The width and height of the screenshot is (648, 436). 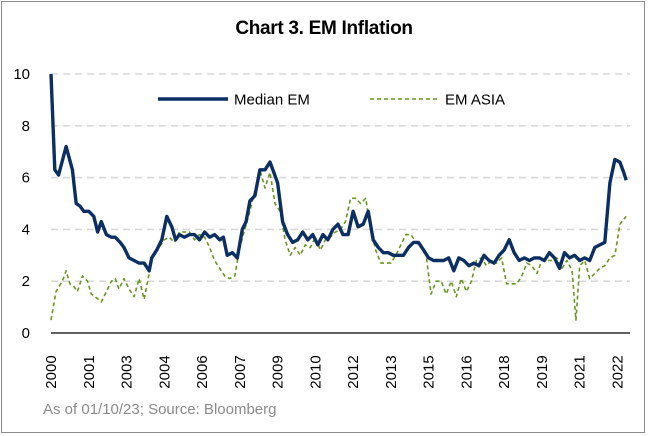 I want to click on y-tick-label: 0, so click(x=26, y=333).